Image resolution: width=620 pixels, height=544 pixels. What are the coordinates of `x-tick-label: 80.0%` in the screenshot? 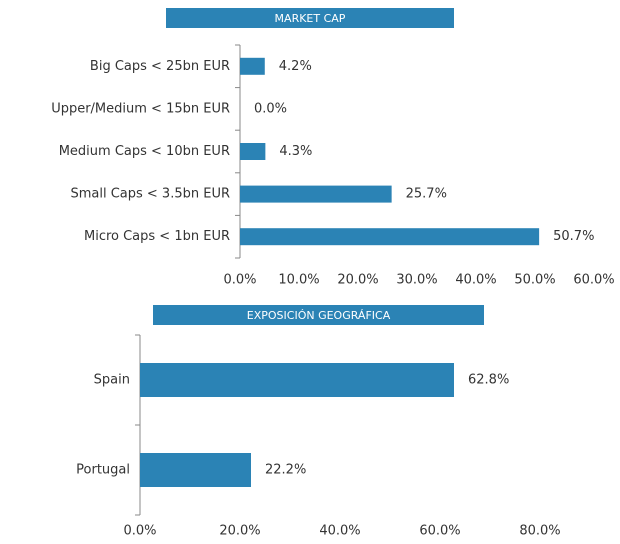 It's located at (539, 531).